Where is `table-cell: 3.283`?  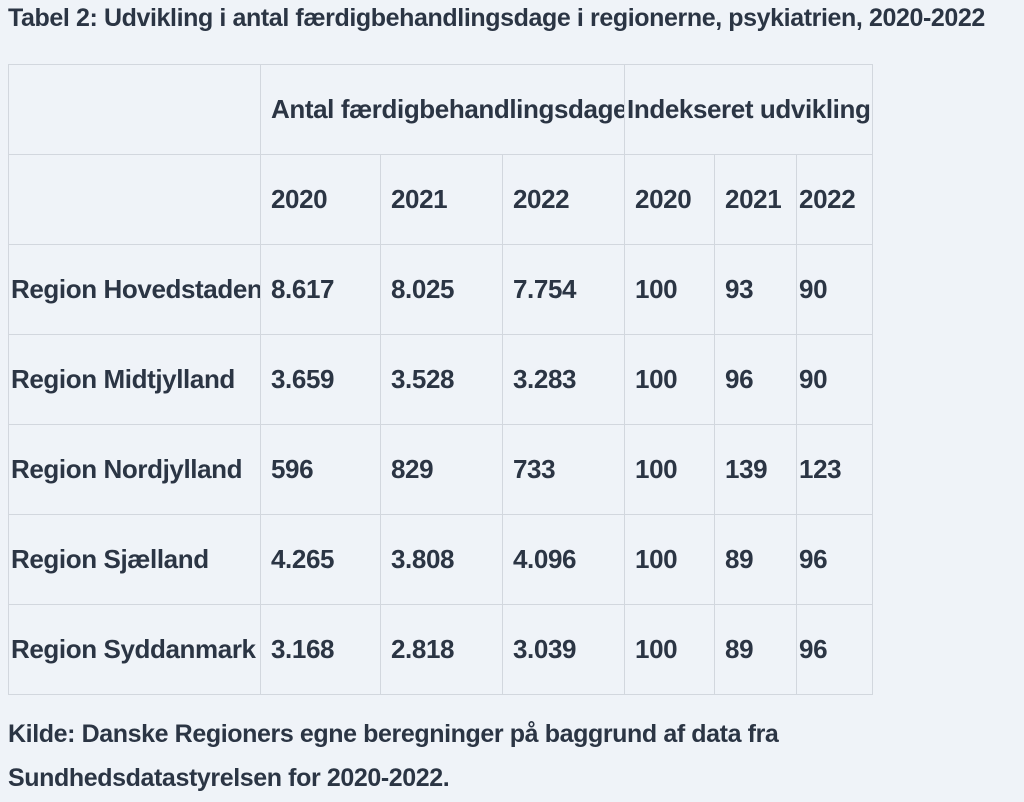
table-cell: 3.283 is located at coordinates (563, 379).